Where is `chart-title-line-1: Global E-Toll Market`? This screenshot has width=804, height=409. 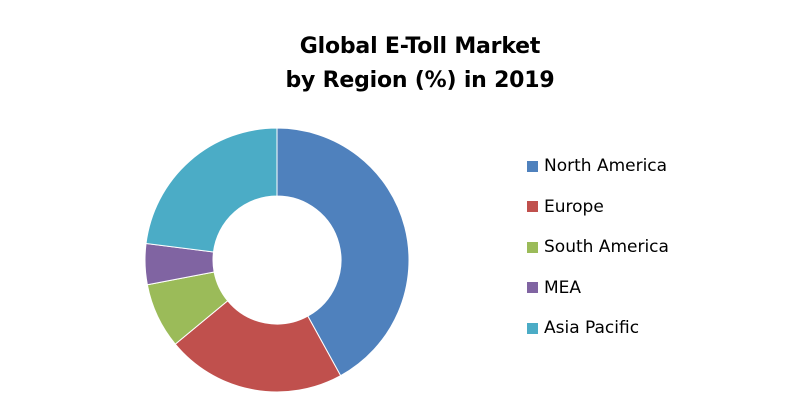 chart-title-line-1: Global E-Toll Market is located at coordinates (420, 46).